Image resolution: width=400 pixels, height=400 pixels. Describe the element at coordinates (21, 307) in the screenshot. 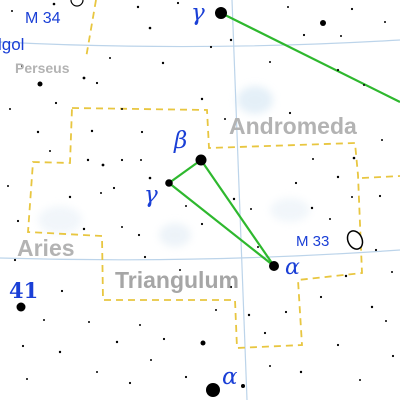

I see `star-41-ari` at that location.